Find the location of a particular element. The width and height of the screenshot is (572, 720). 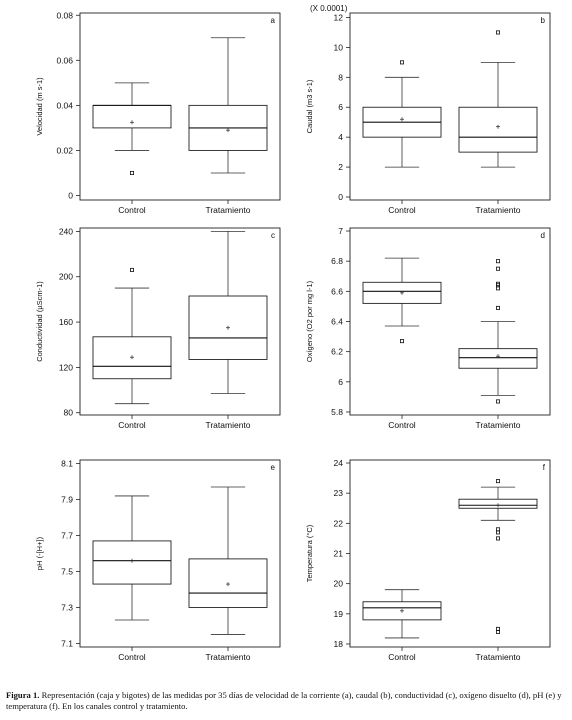

y-tick-label: 23 is located at coordinates (339, 493).